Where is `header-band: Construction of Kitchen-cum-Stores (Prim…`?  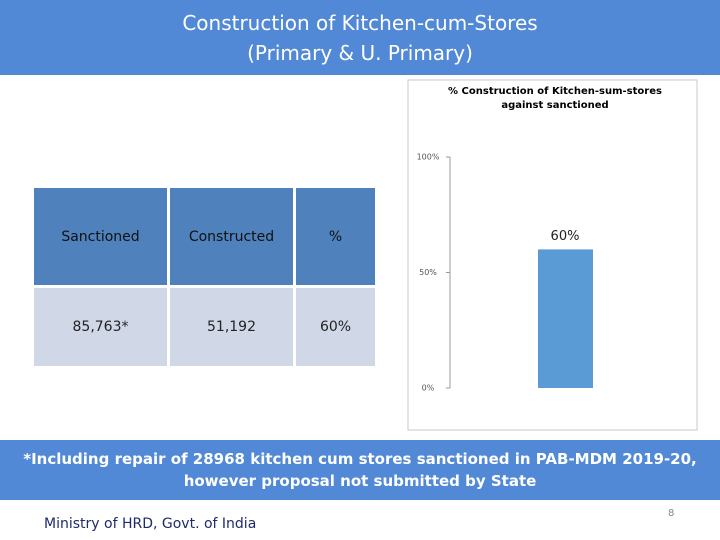 header-band: Construction of Kitchen-cum-Stores (Prim… is located at coordinates (360, 37).